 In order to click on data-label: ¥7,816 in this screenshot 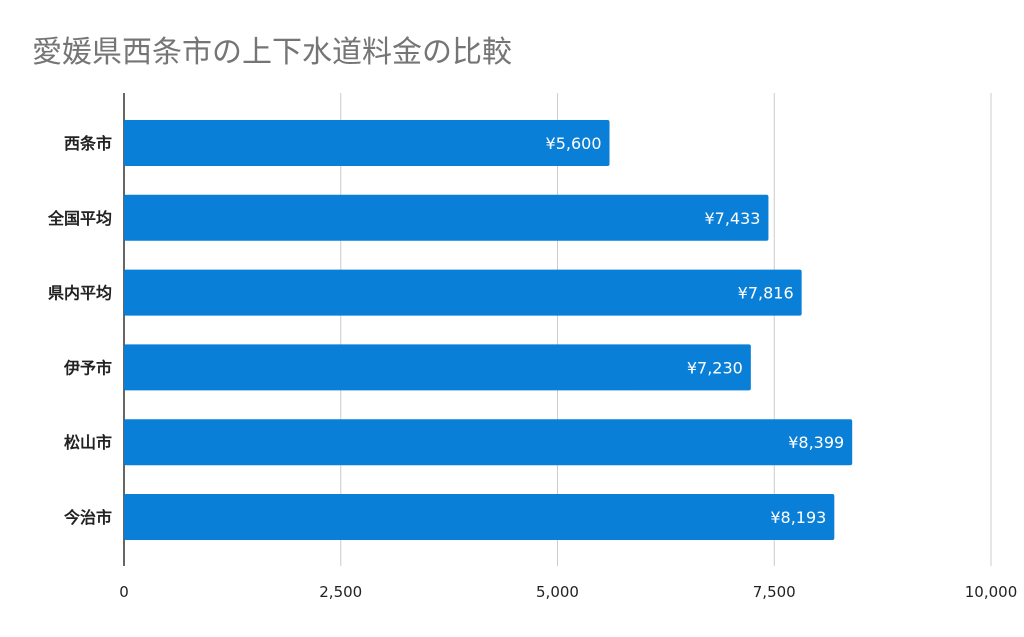, I will do `click(766, 293)`.